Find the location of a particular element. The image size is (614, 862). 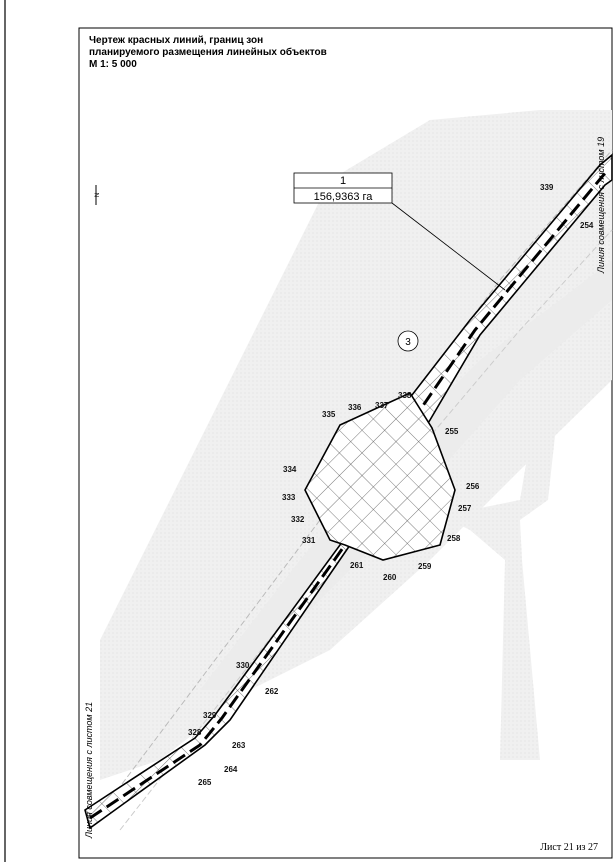

point-label: 328 is located at coordinates (195, 732).